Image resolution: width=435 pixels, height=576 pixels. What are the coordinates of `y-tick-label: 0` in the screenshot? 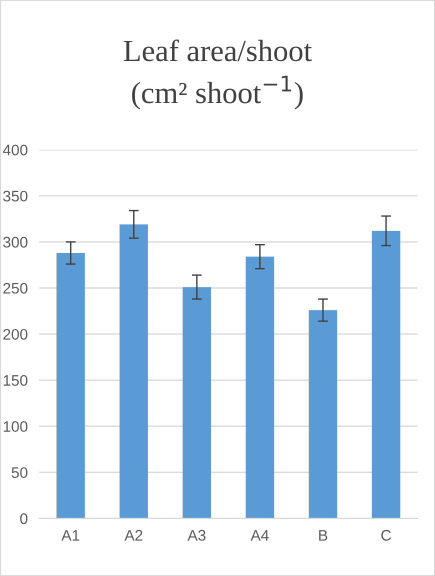 It's located at (24, 518).